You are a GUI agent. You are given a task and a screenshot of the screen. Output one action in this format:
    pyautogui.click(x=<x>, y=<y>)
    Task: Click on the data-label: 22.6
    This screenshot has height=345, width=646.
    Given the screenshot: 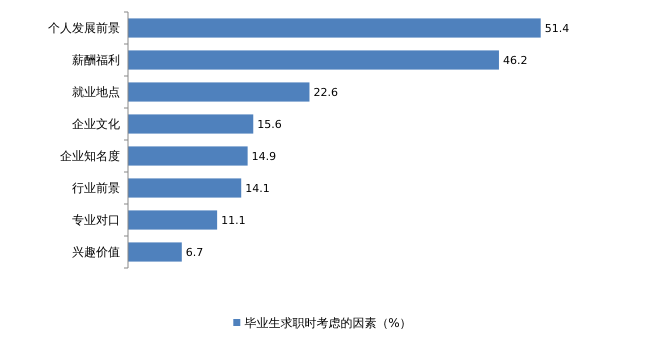 What is the action you would take?
    pyautogui.click(x=325, y=92)
    